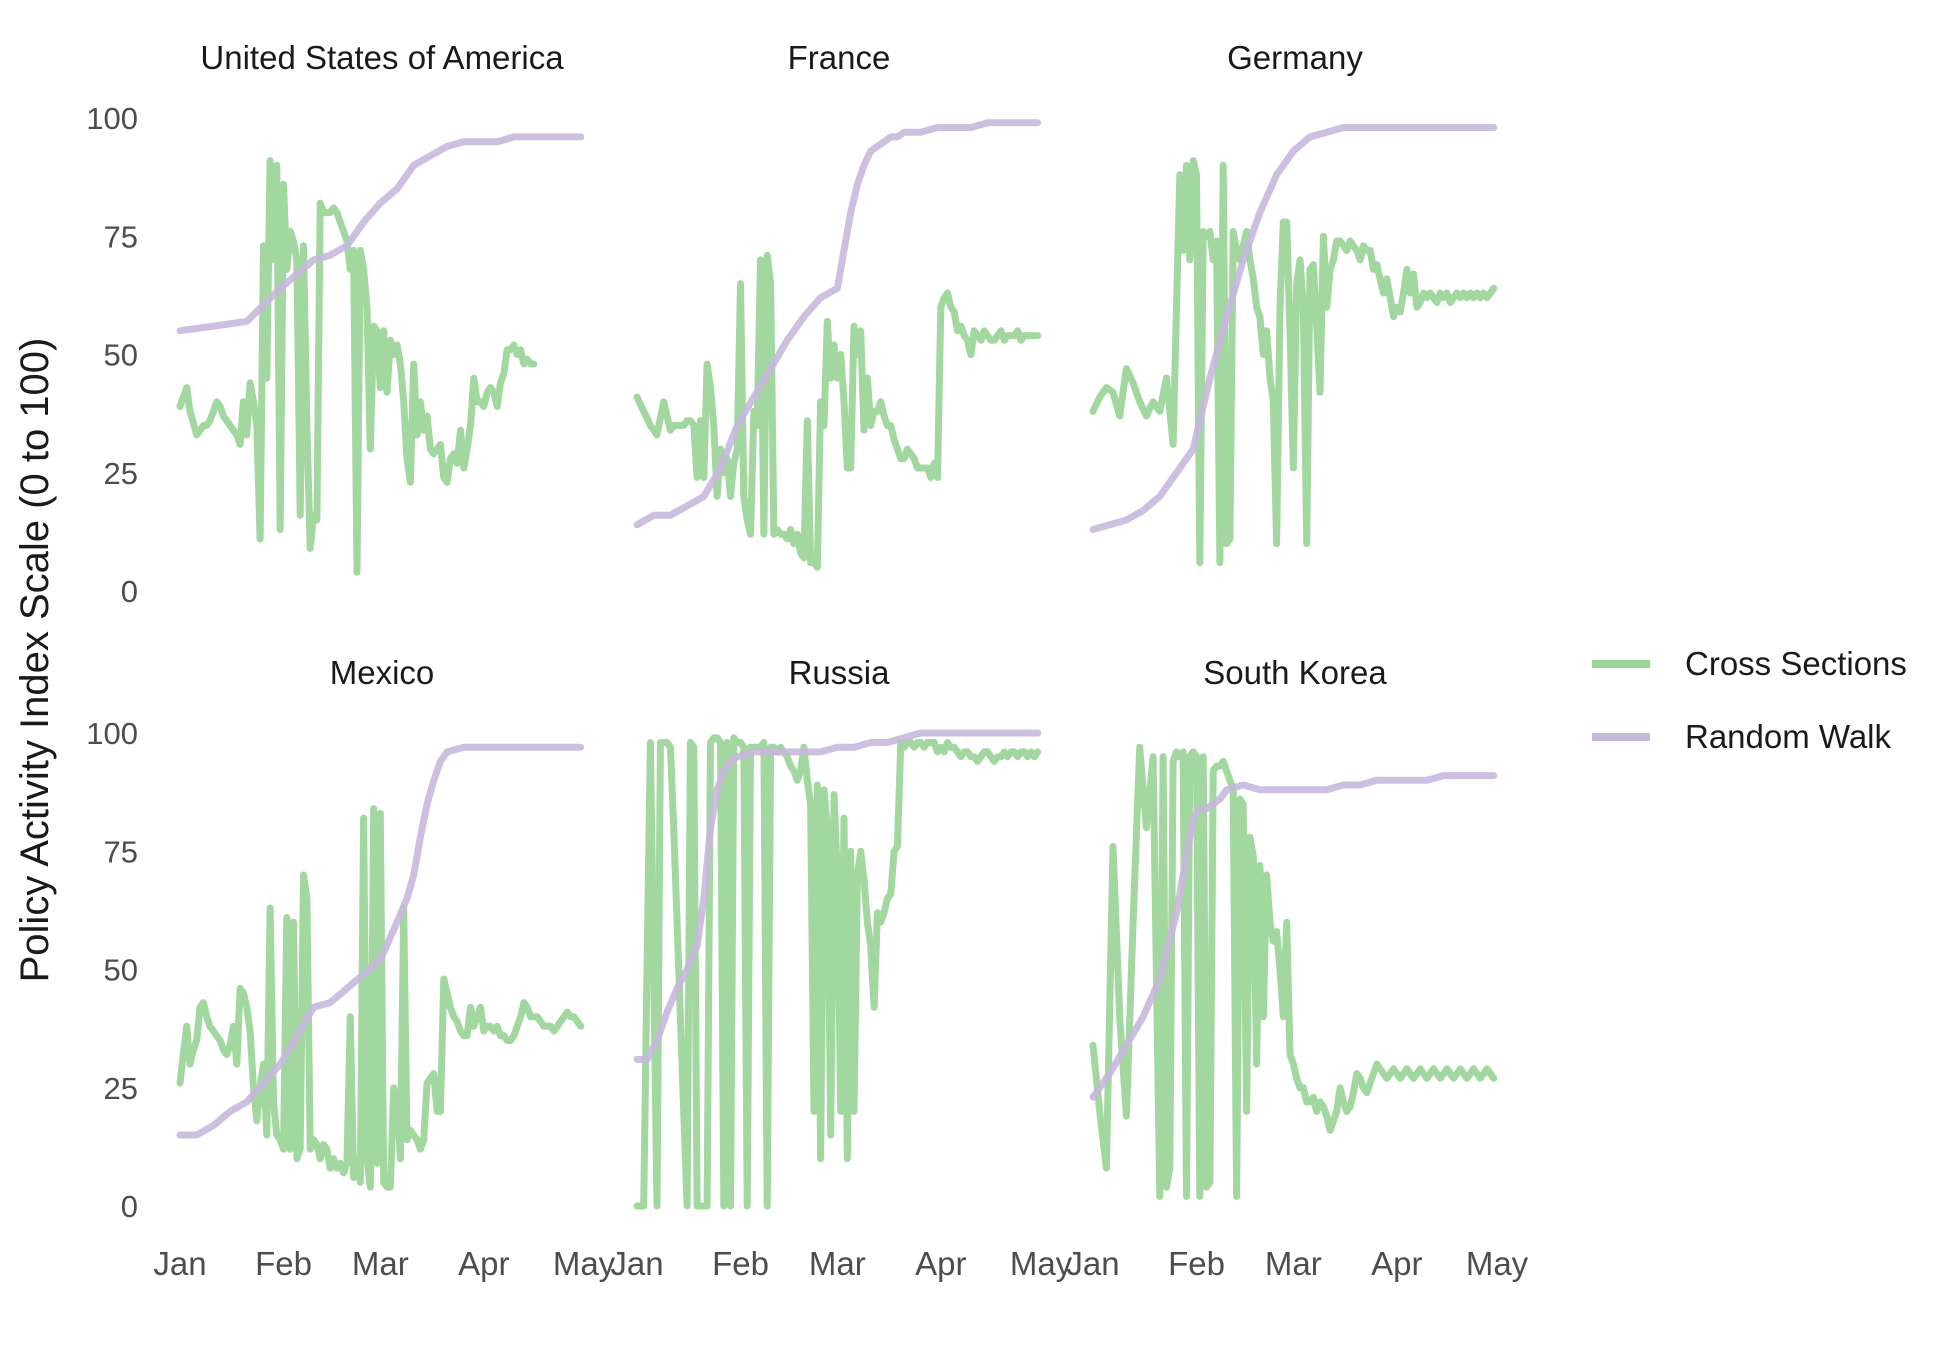  What do you see at coordinates (1295, 57) in the screenshot?
I see `panel-title: Germany` at bounding box center [1295, 57].